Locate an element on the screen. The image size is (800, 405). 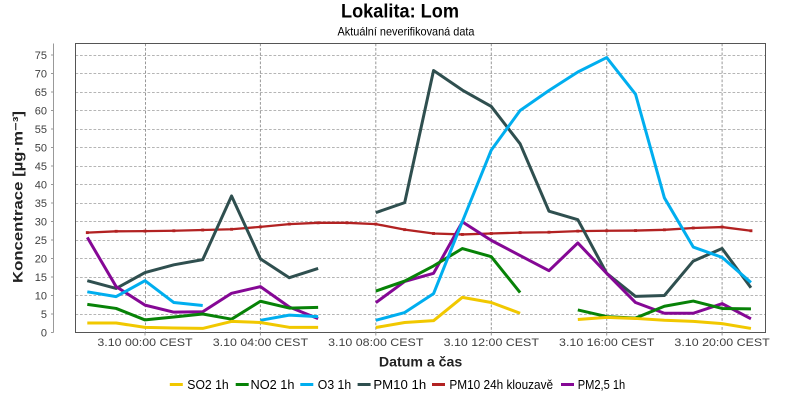
svg-text: 75 is located at coordinates (41, 56).